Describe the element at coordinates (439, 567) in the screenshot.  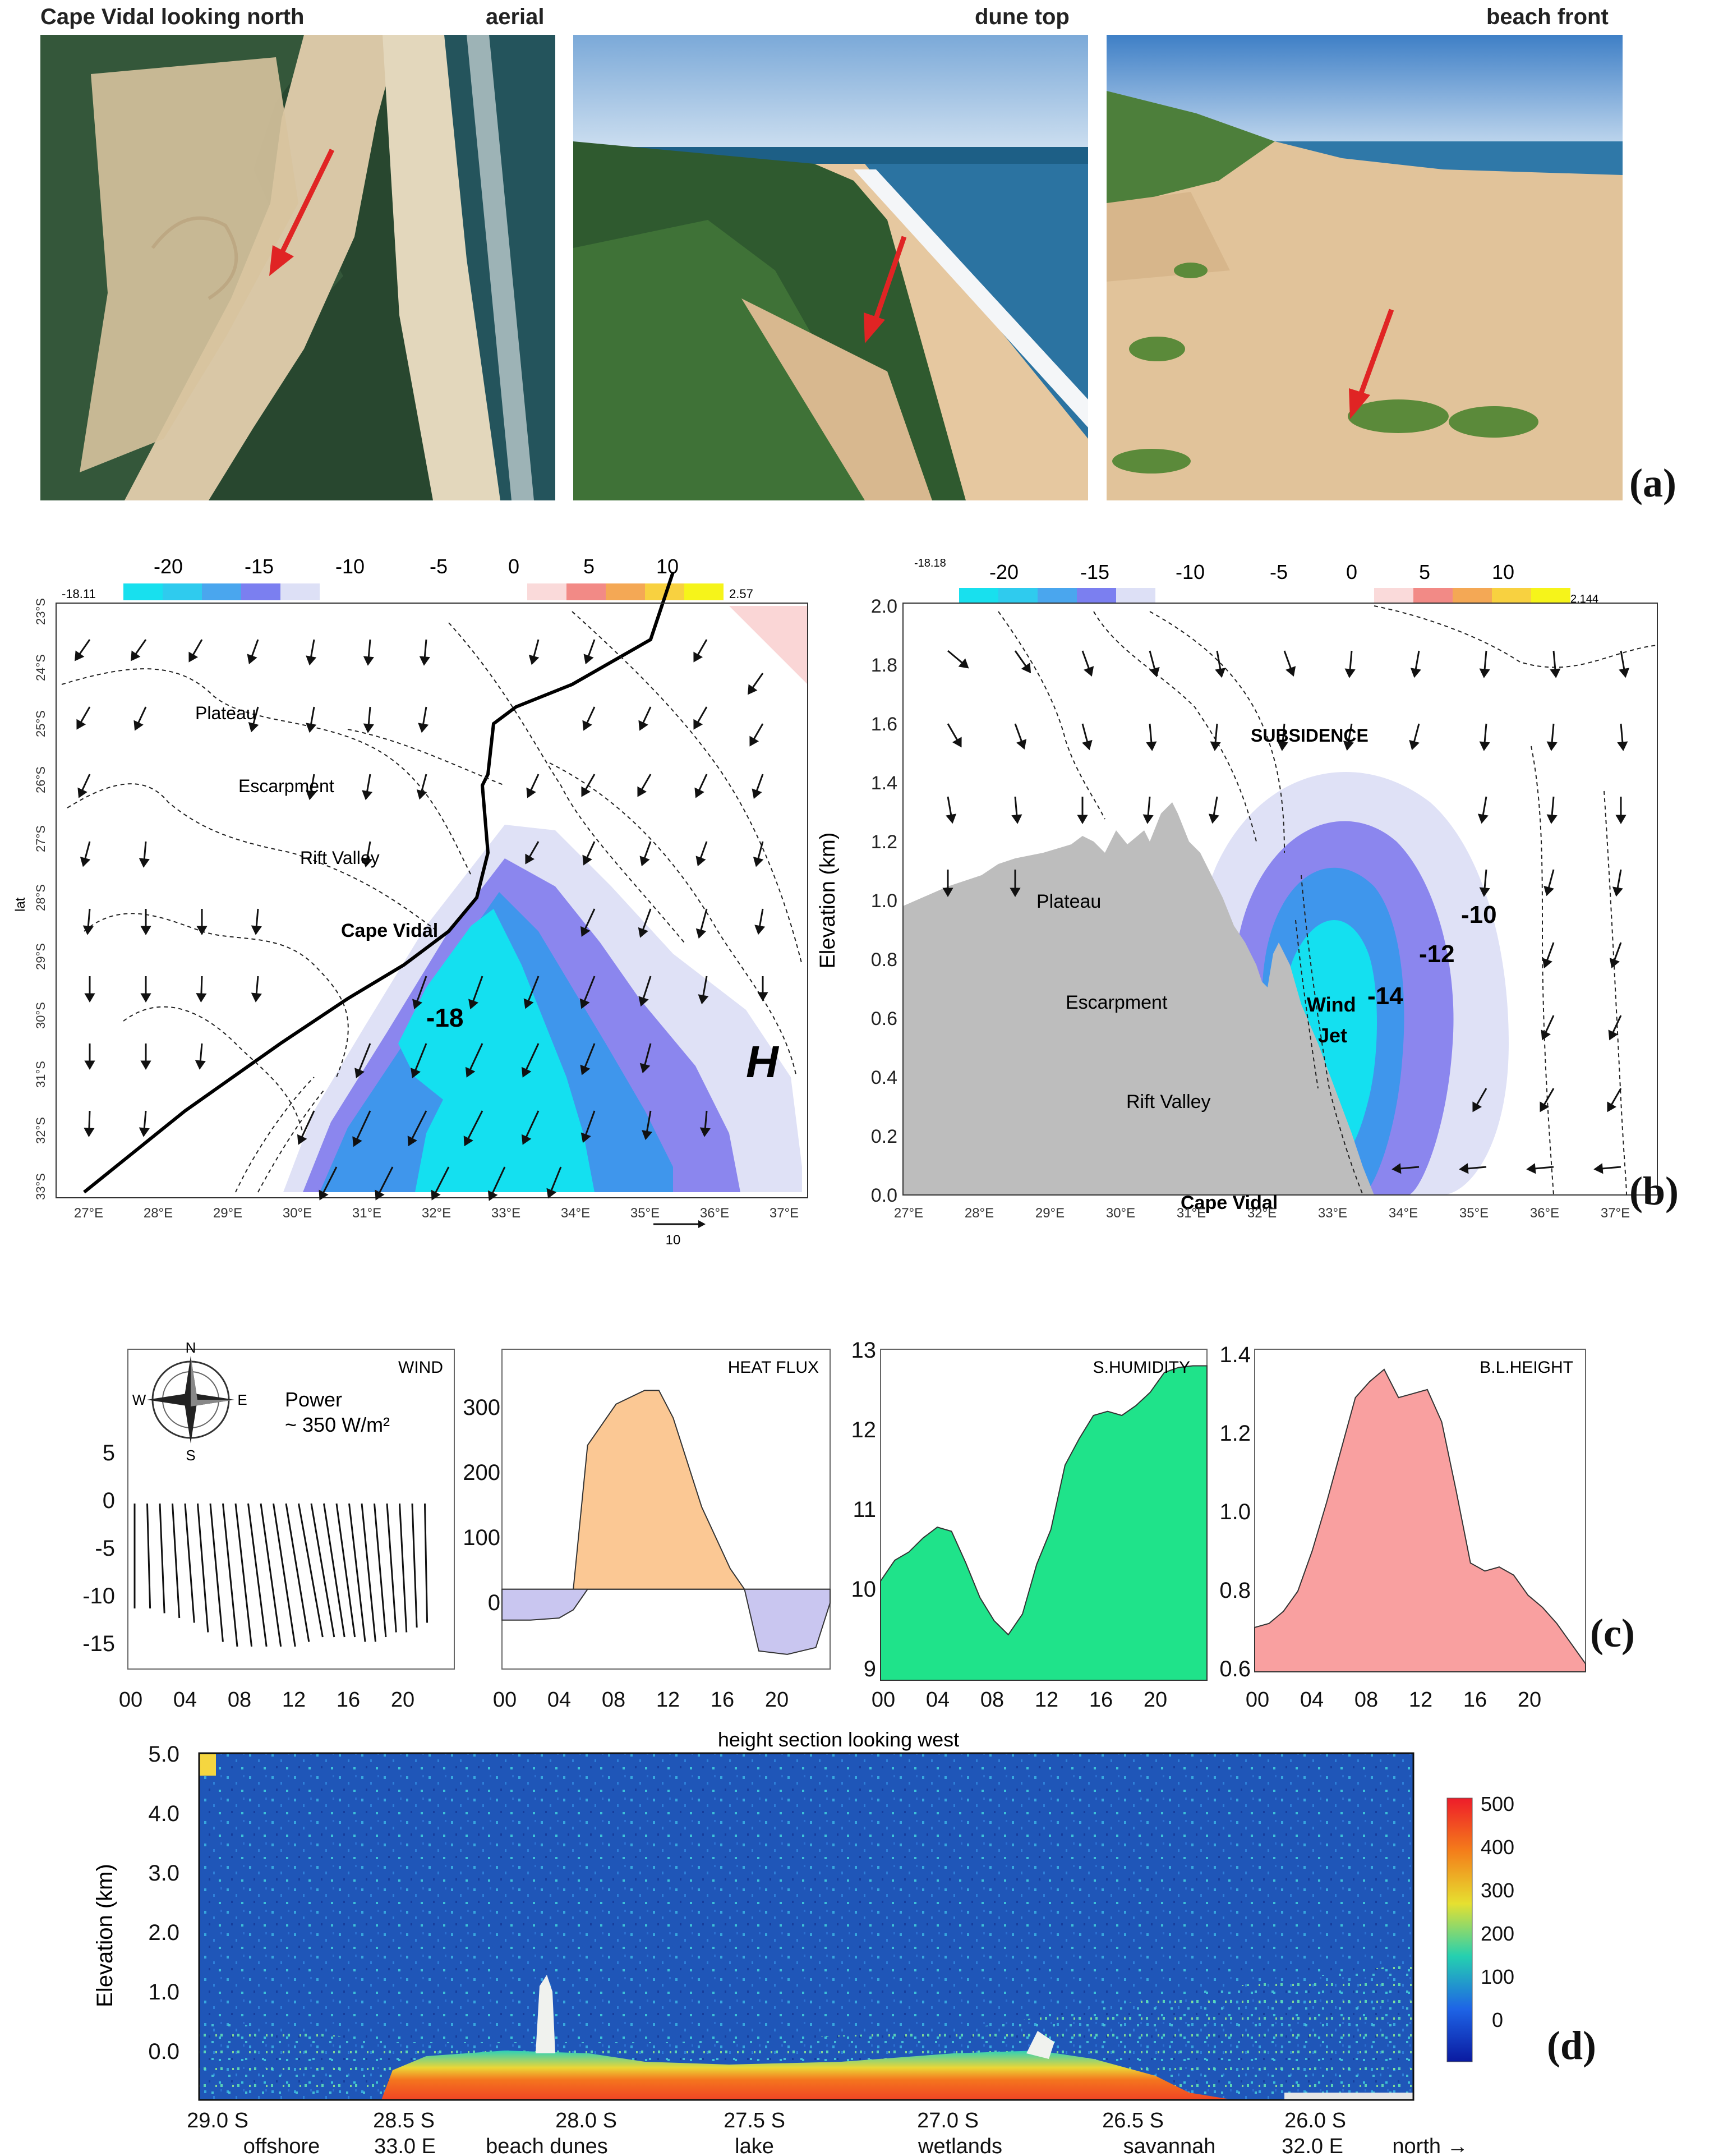
I see `cb-tick: -5` at that location.